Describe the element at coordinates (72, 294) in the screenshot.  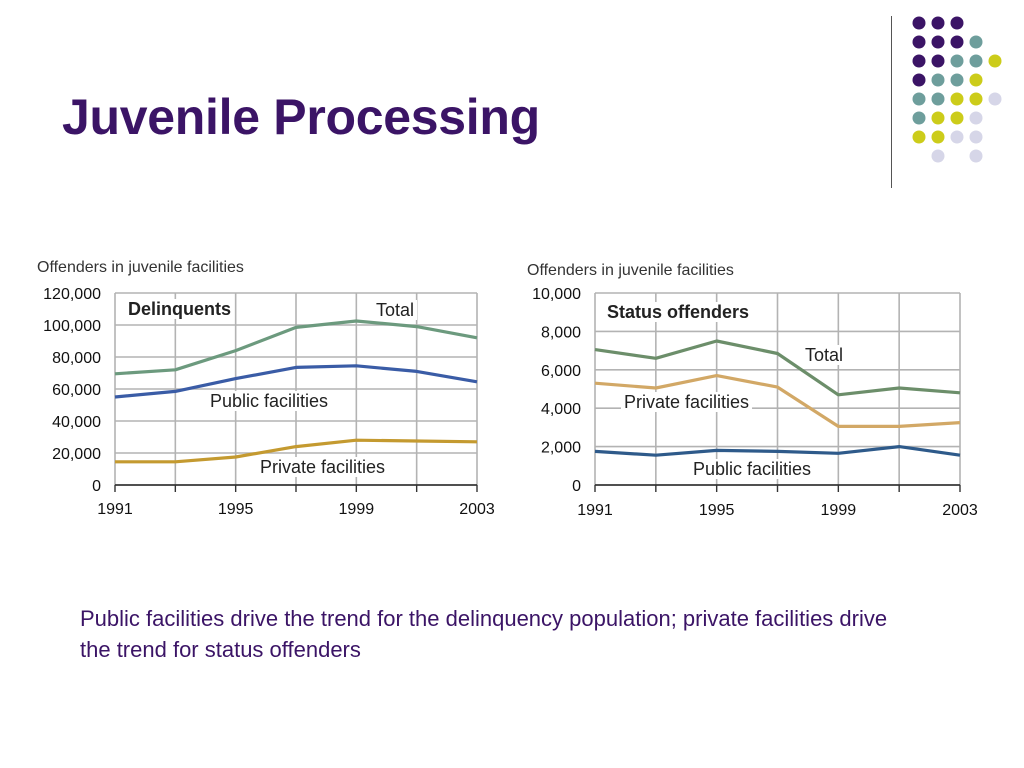
I see `y-tick-label: 120,000` at that location.